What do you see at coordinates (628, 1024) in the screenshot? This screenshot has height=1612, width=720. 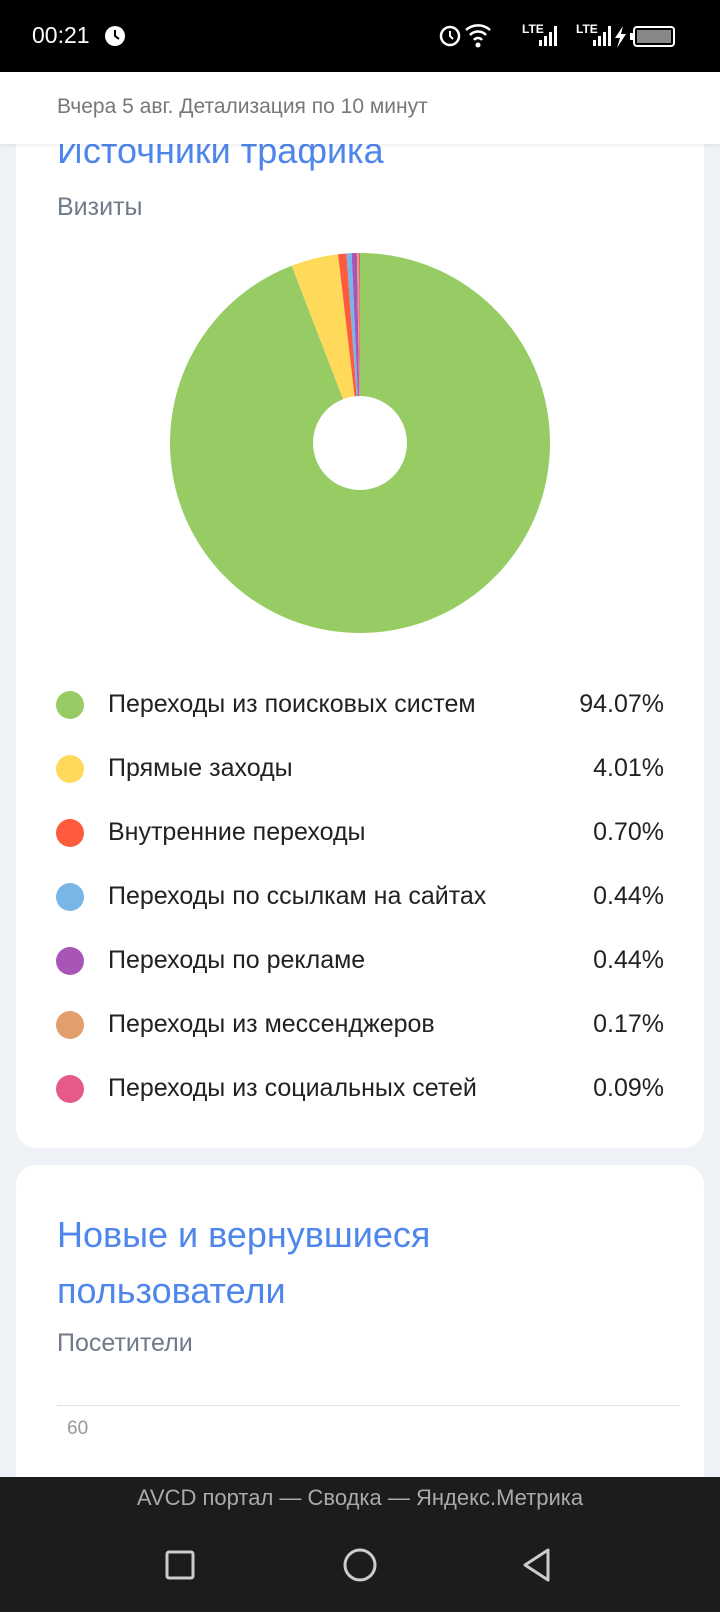 I see `value-label: 0.17%` at bounding box center [628, 1024].